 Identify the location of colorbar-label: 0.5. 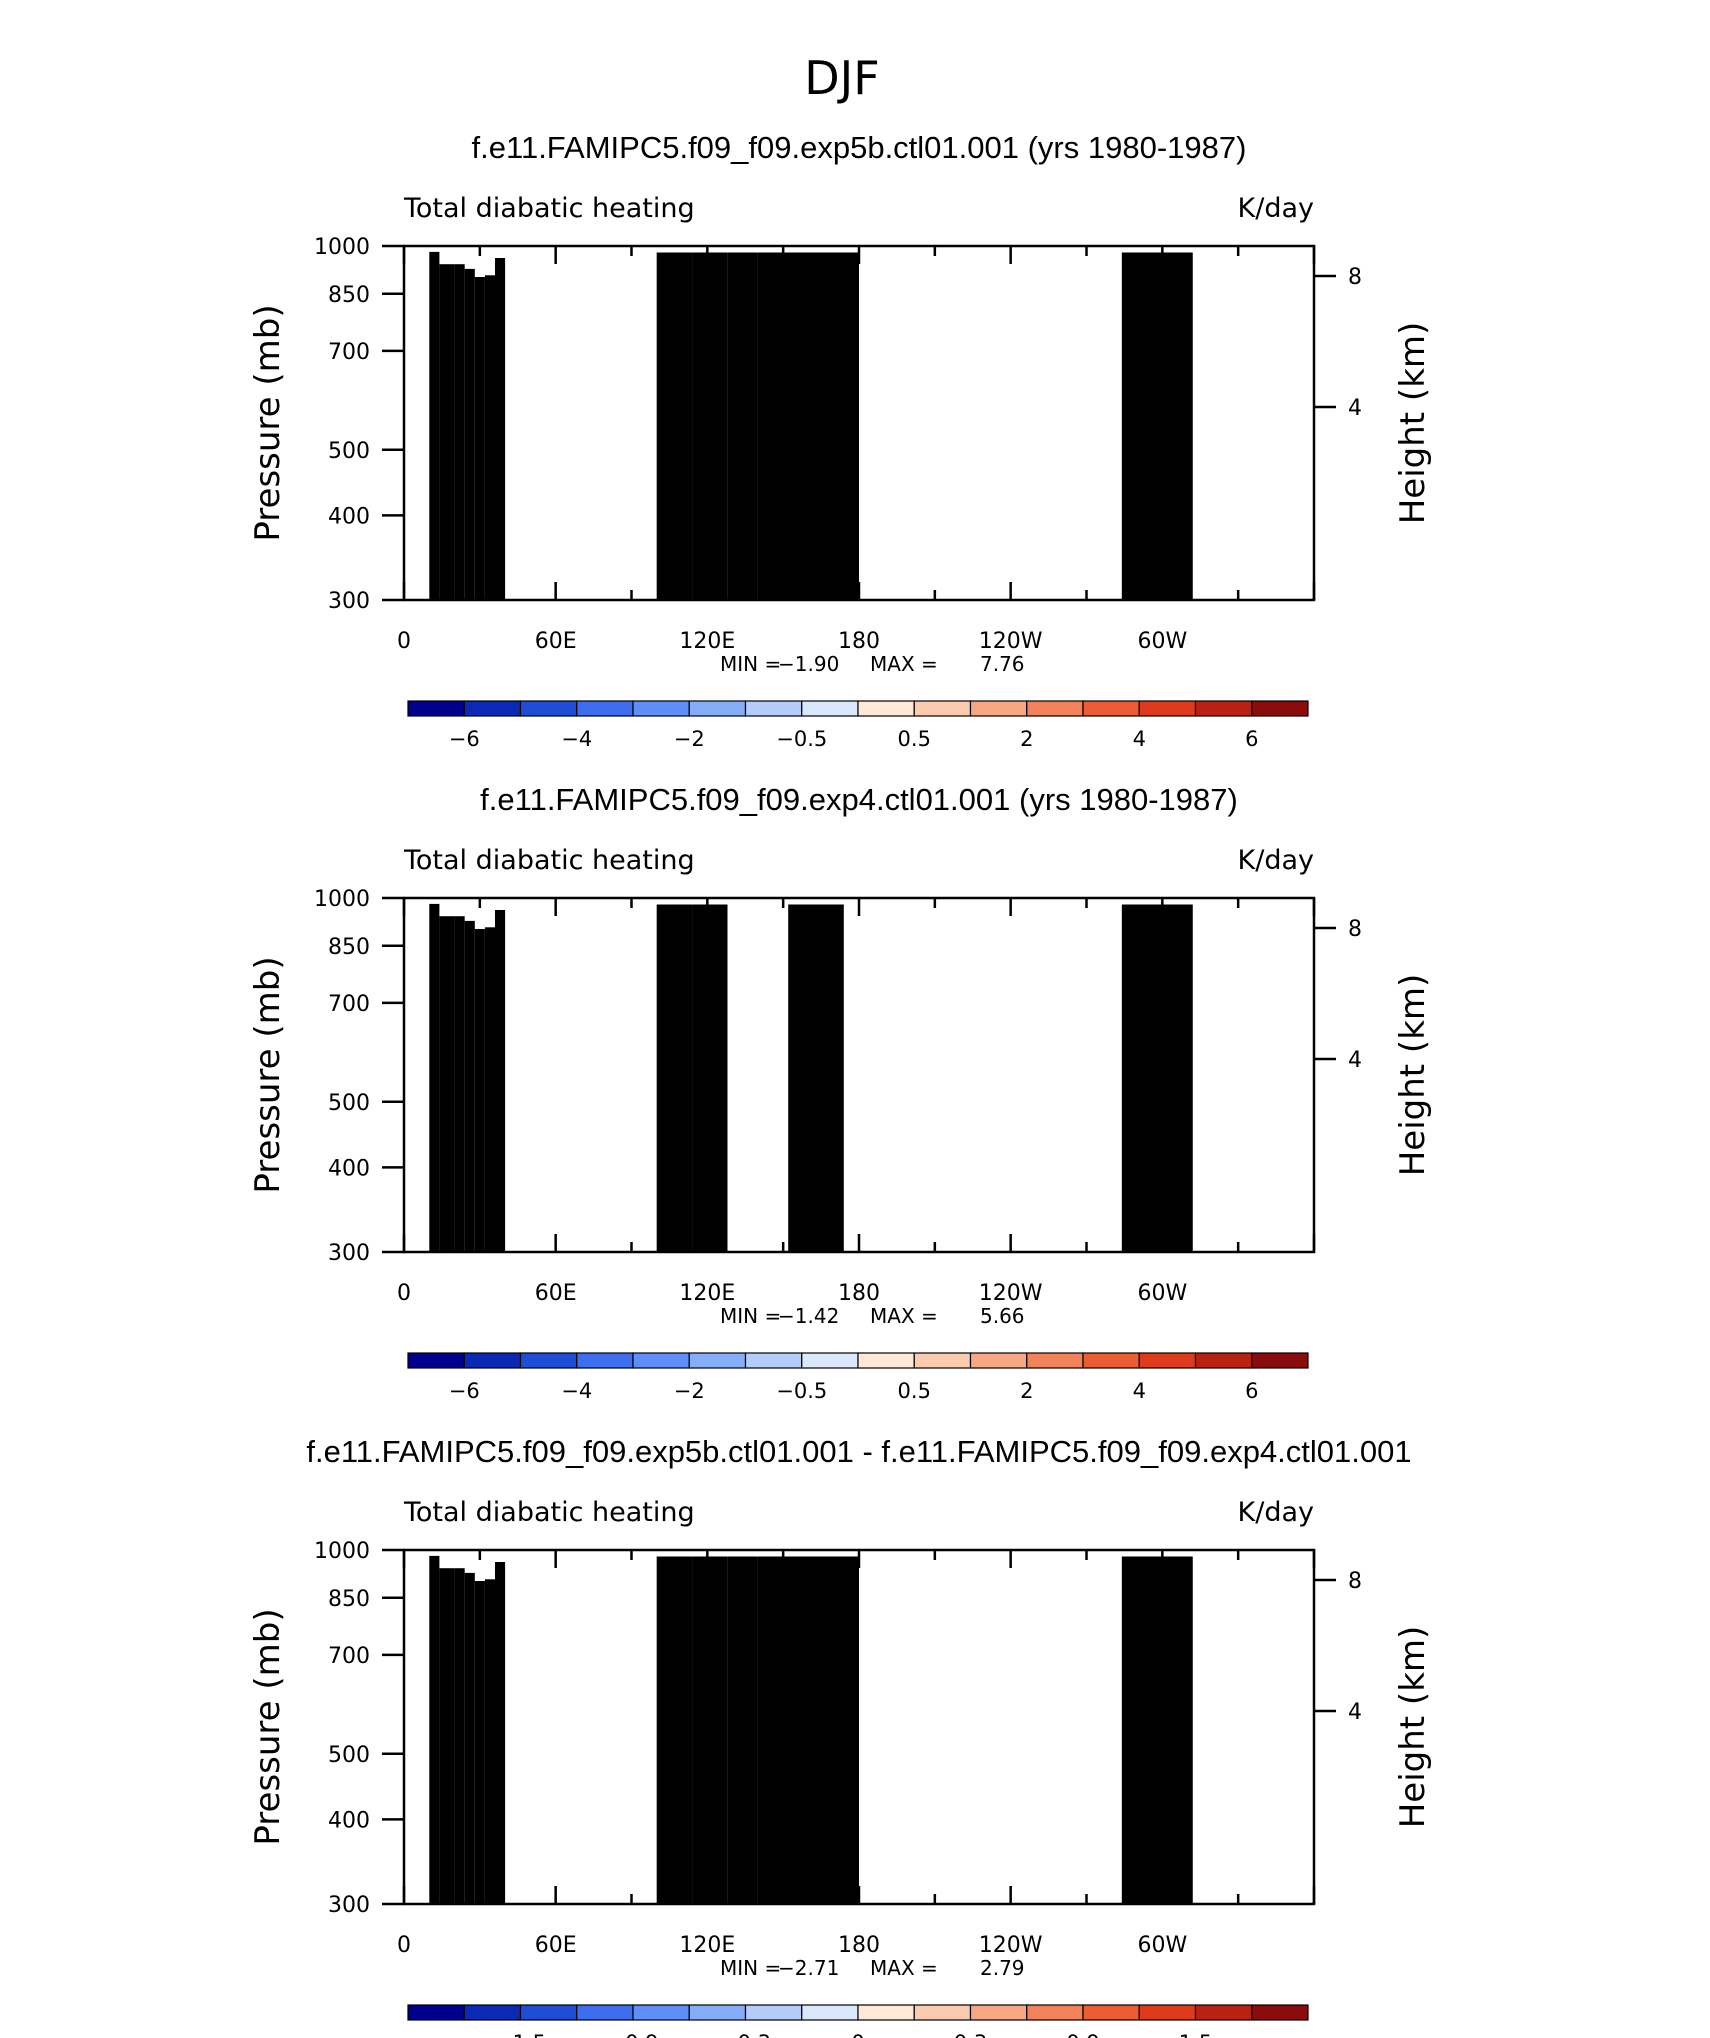
(914, 739).